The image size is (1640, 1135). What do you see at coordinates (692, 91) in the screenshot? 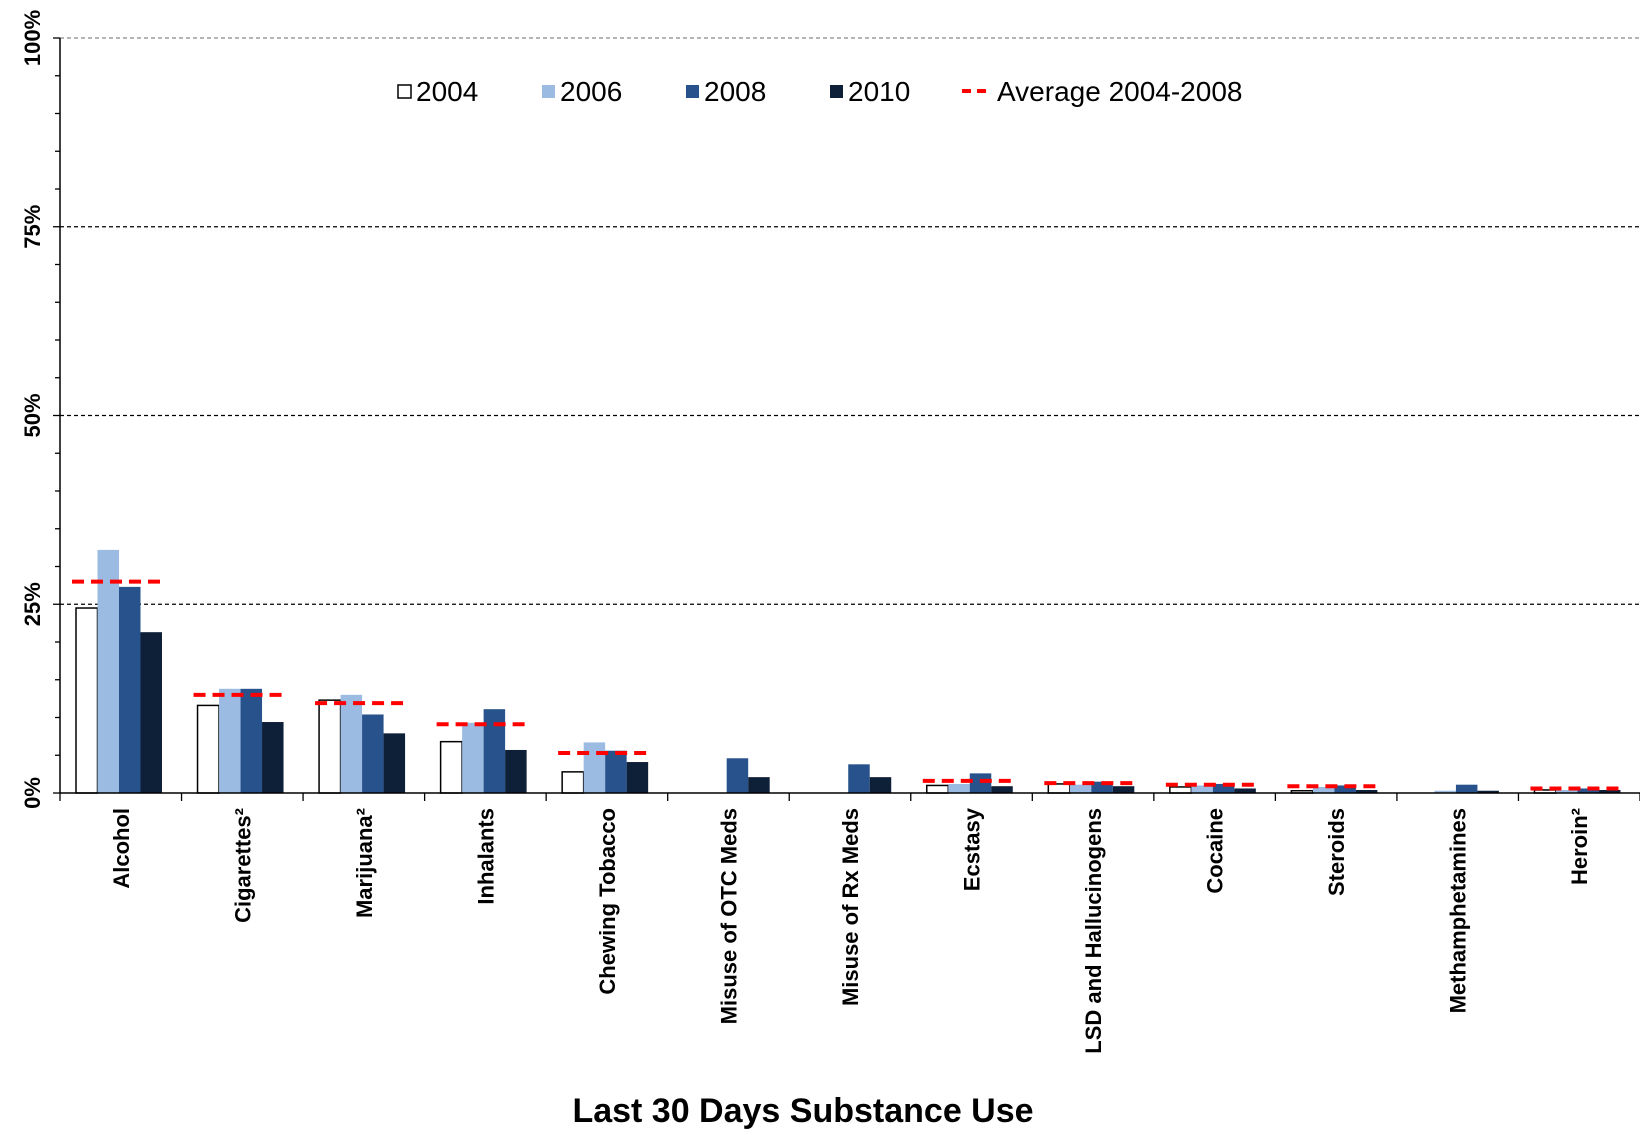
I see `legend-swatch-2008` at bounding box center [692, 91].